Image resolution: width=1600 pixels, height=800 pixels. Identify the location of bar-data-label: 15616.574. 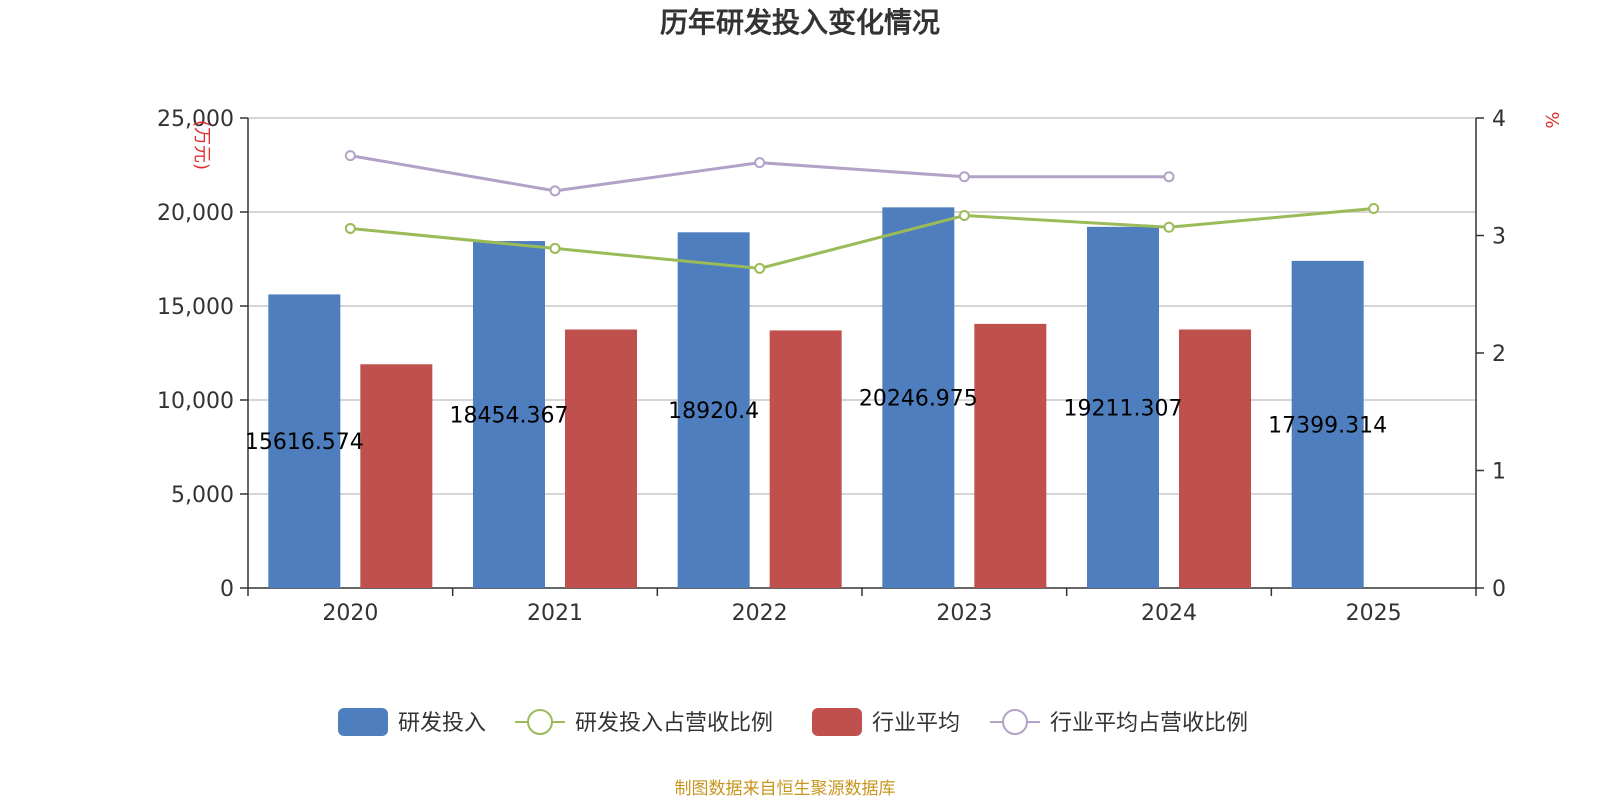
(304, 442).